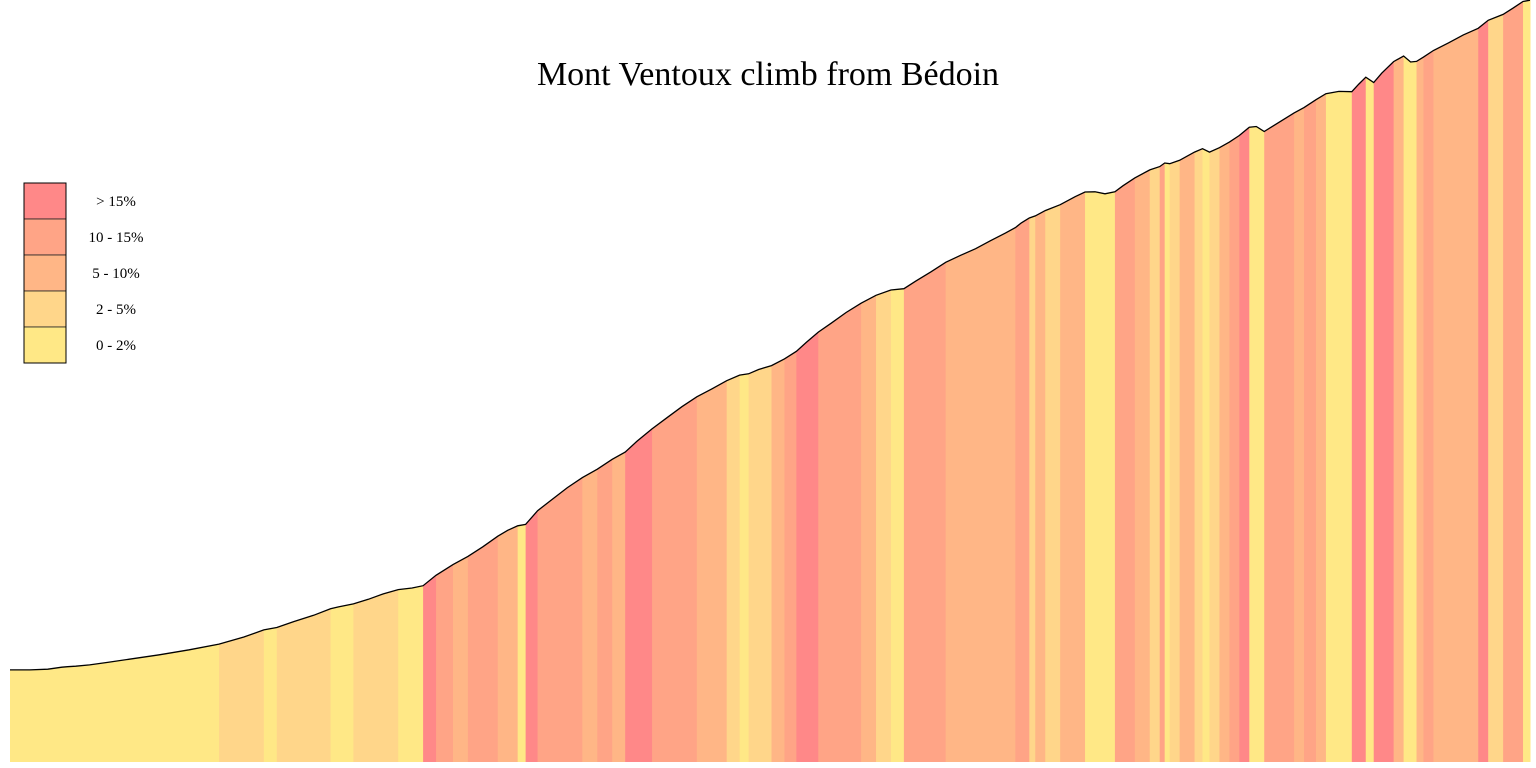 The height and width of the screenshot is (768, 1536). Describe the element at coordinates (116, 202) in the screenshot. I see `legend-label: > 15%` at that location.